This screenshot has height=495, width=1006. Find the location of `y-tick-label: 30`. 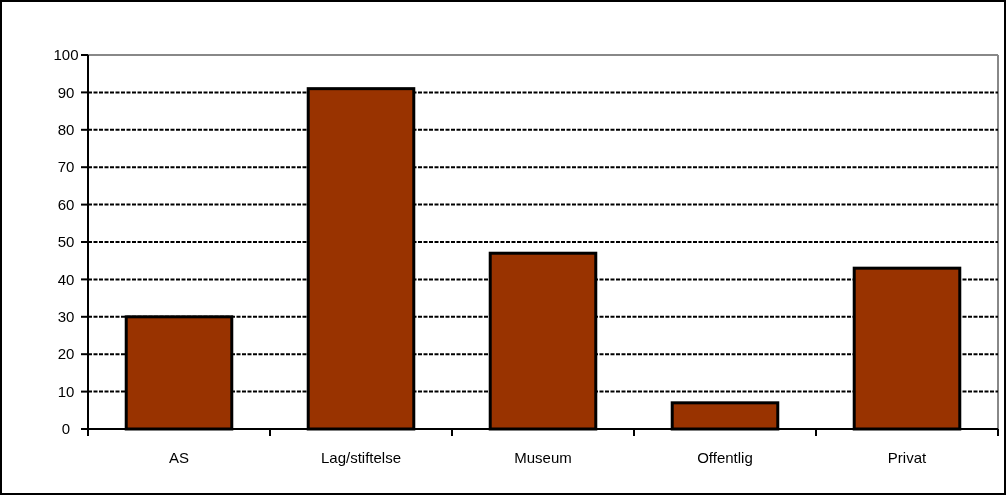

y-tick-label: 30 is located at coordinates (66, 317).